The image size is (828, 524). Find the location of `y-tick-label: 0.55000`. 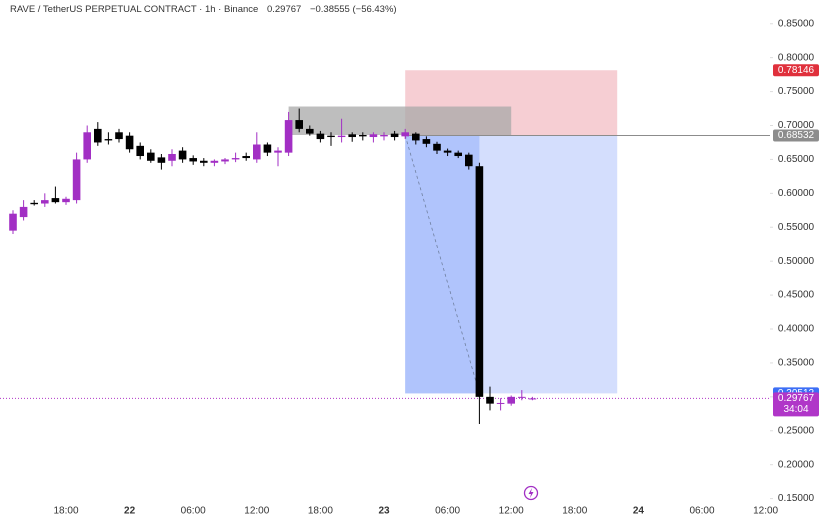

y-tick-label: 0.55000 is located at coordinates (796, 227).